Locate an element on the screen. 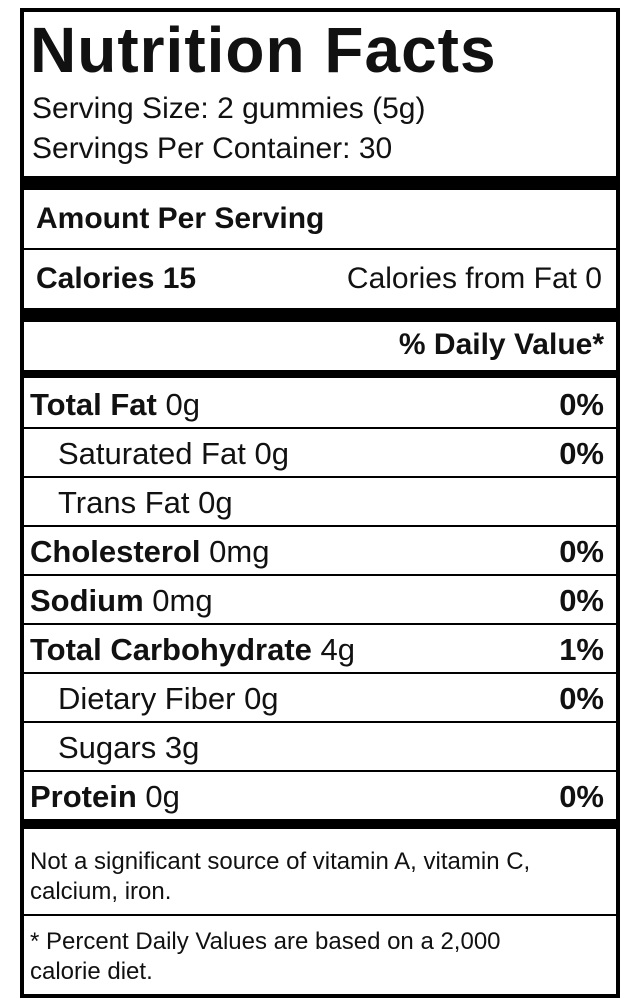  nutrient-row: Sugars 3g is located at coordinates (128, 747).